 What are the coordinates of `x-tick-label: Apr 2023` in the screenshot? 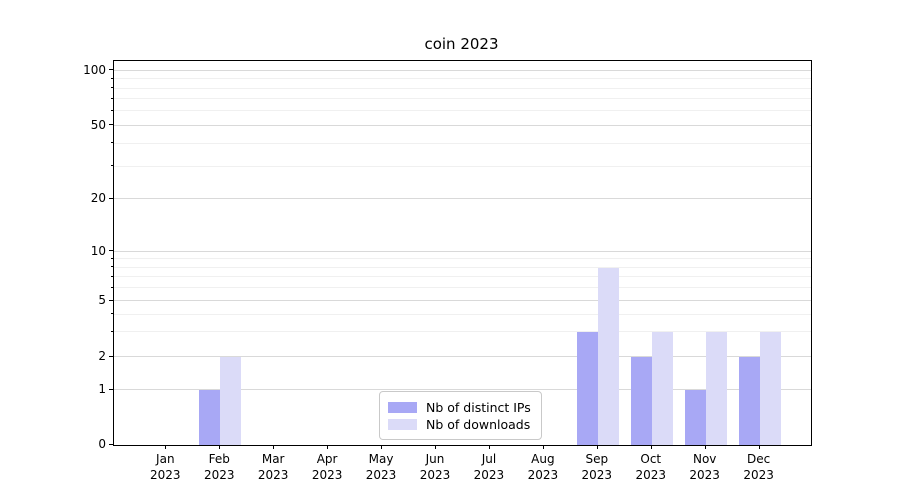 It's located at (327, 467).